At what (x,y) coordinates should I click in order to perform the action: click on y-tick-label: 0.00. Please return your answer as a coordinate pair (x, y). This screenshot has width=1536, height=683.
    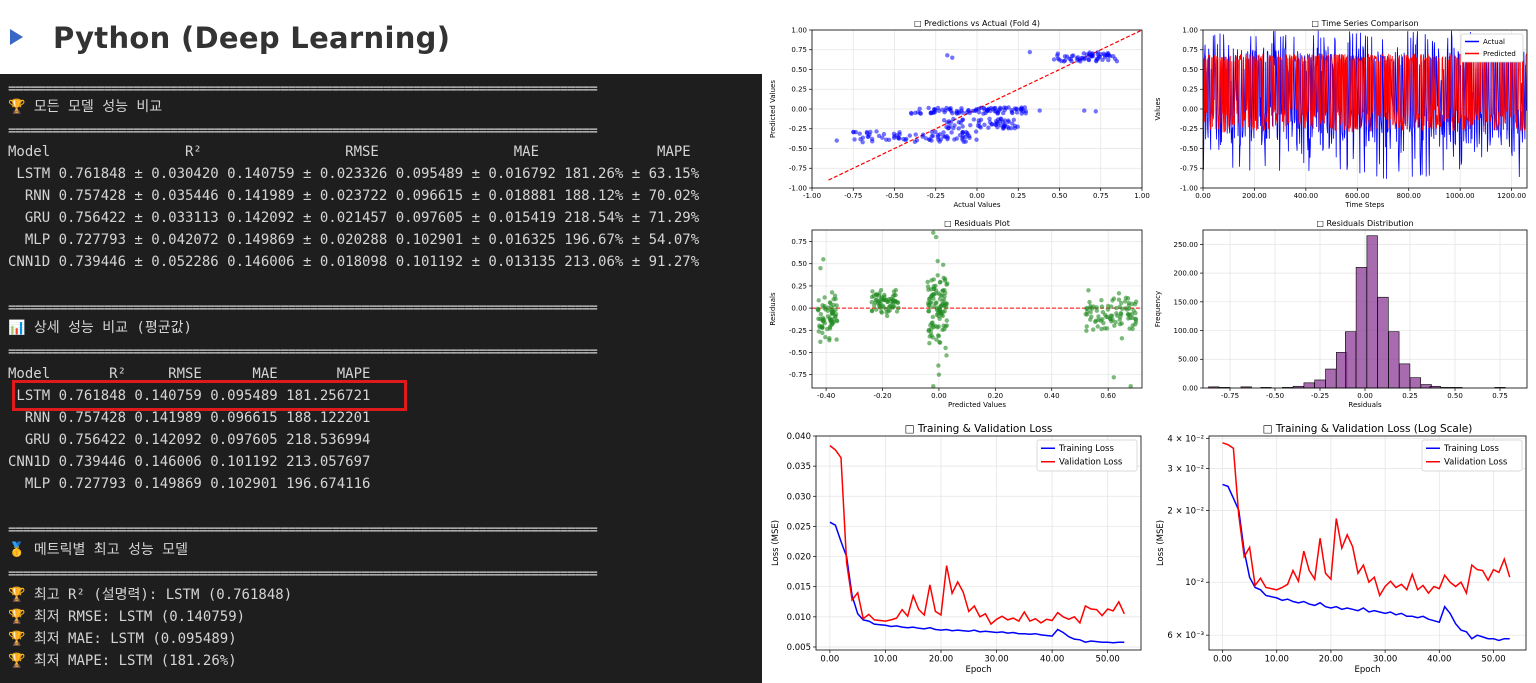
    Looking at the image, I should click on (1190, 109).